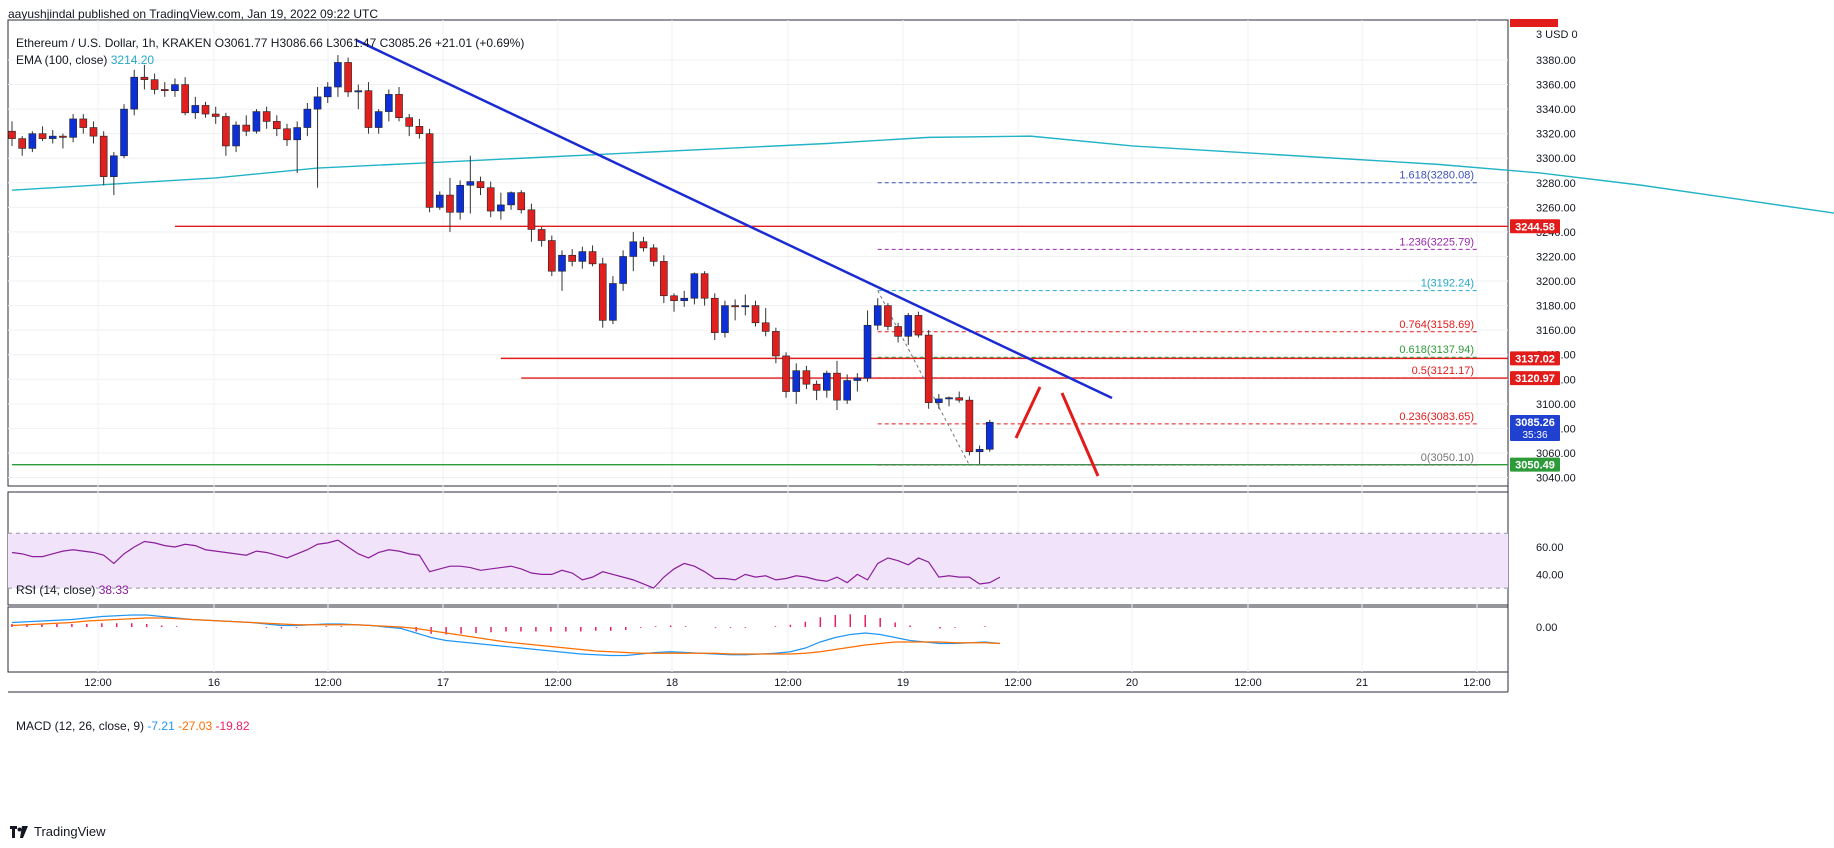 This screenshot has height=848, width=1834. I want to click on time-tick-label: 18, so click(672, 683).